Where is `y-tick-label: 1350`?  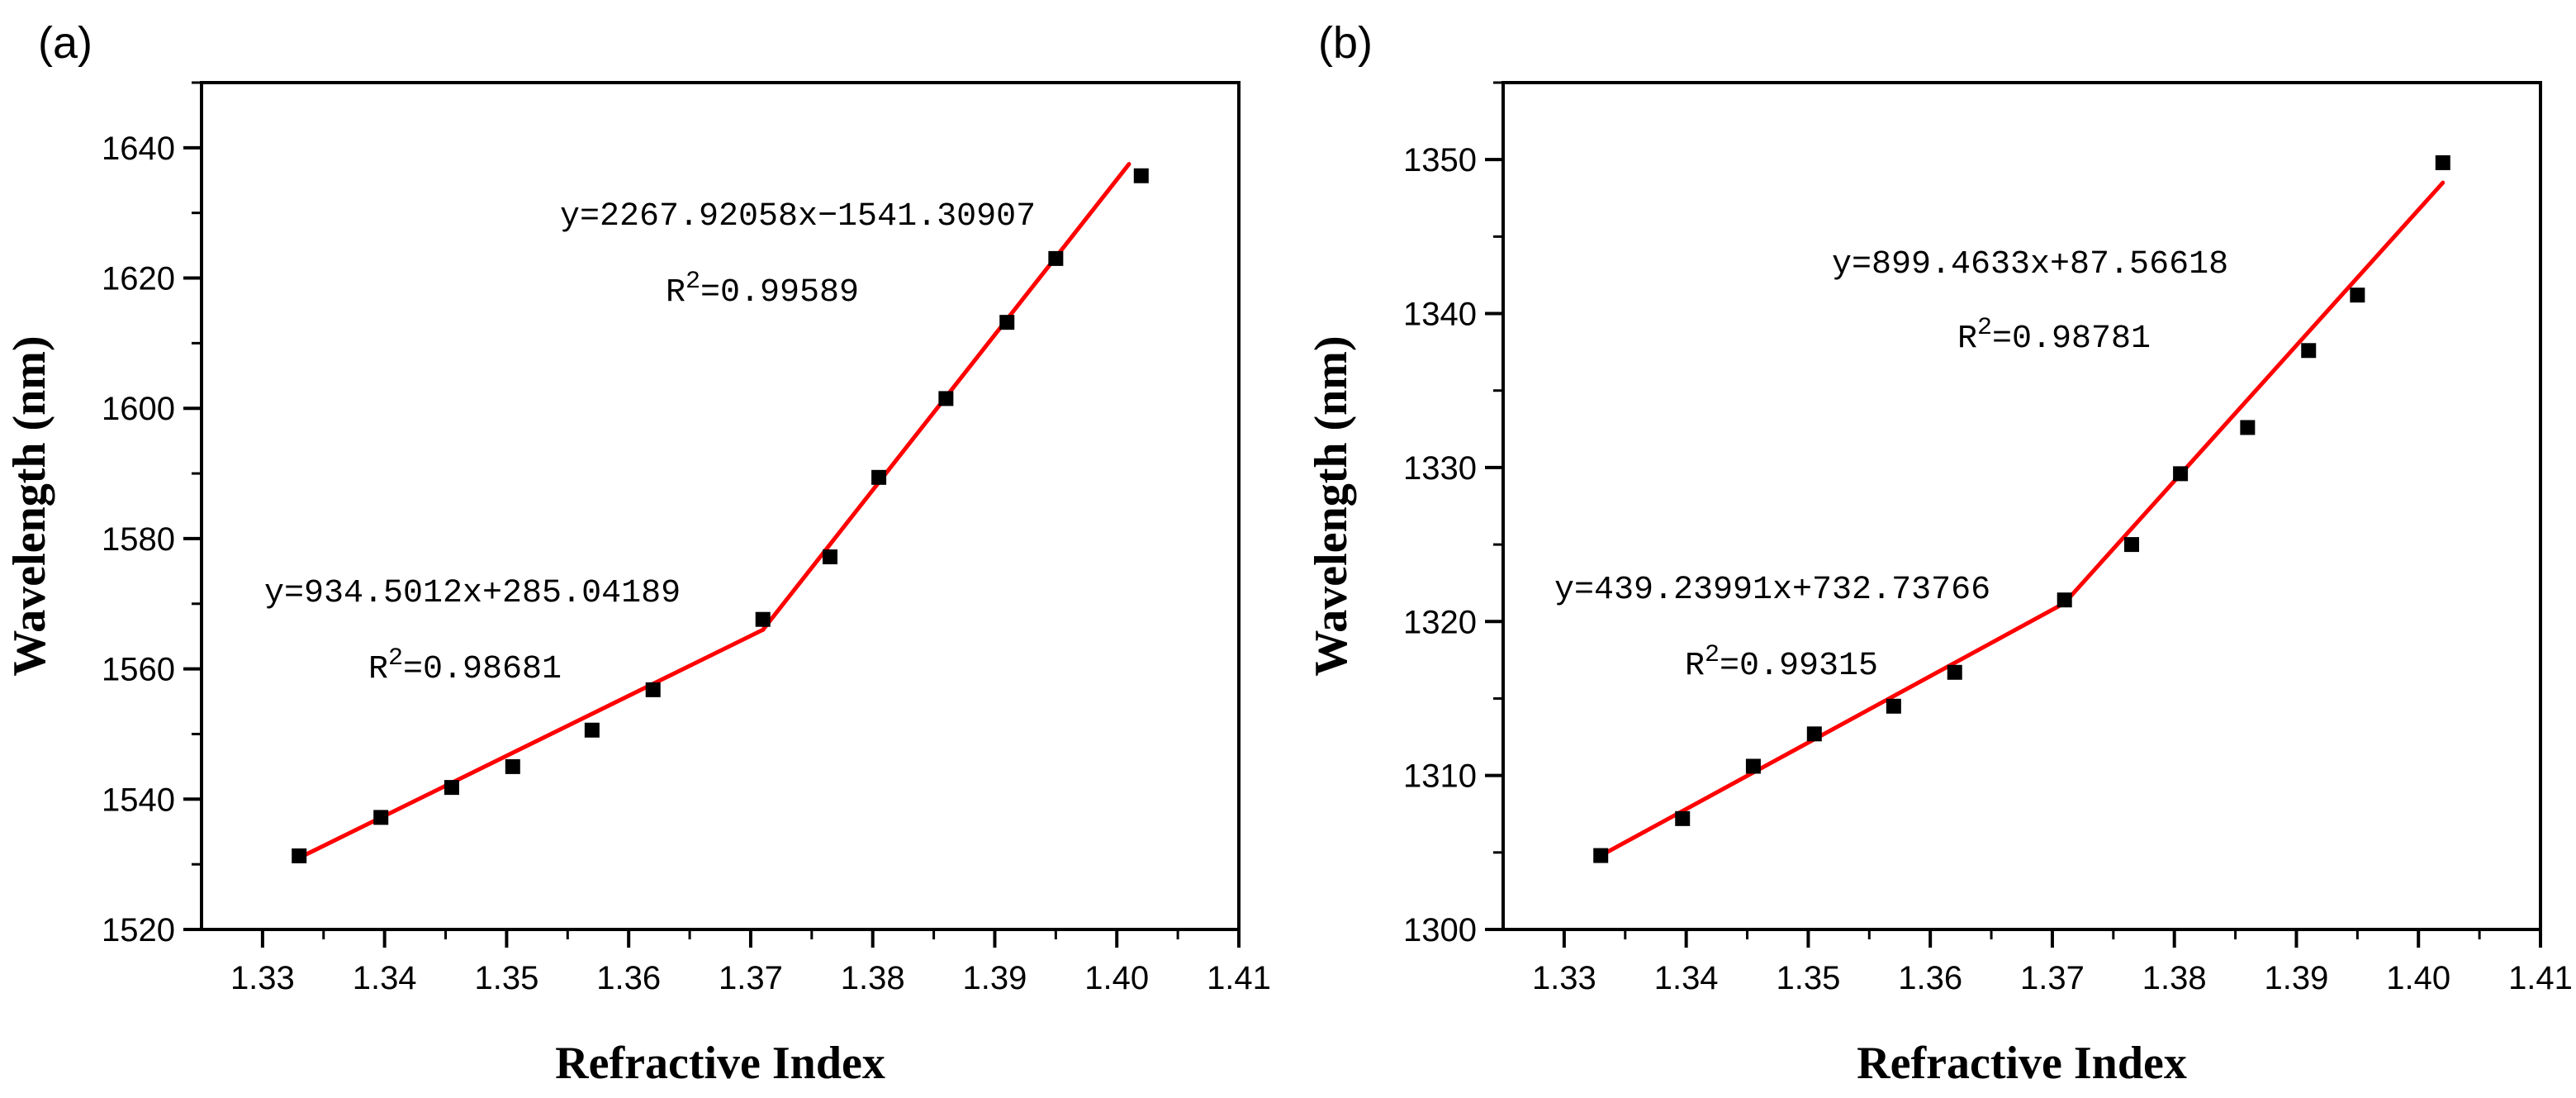 y-tick-label: 1350 is located at coordinates (1440, 160).